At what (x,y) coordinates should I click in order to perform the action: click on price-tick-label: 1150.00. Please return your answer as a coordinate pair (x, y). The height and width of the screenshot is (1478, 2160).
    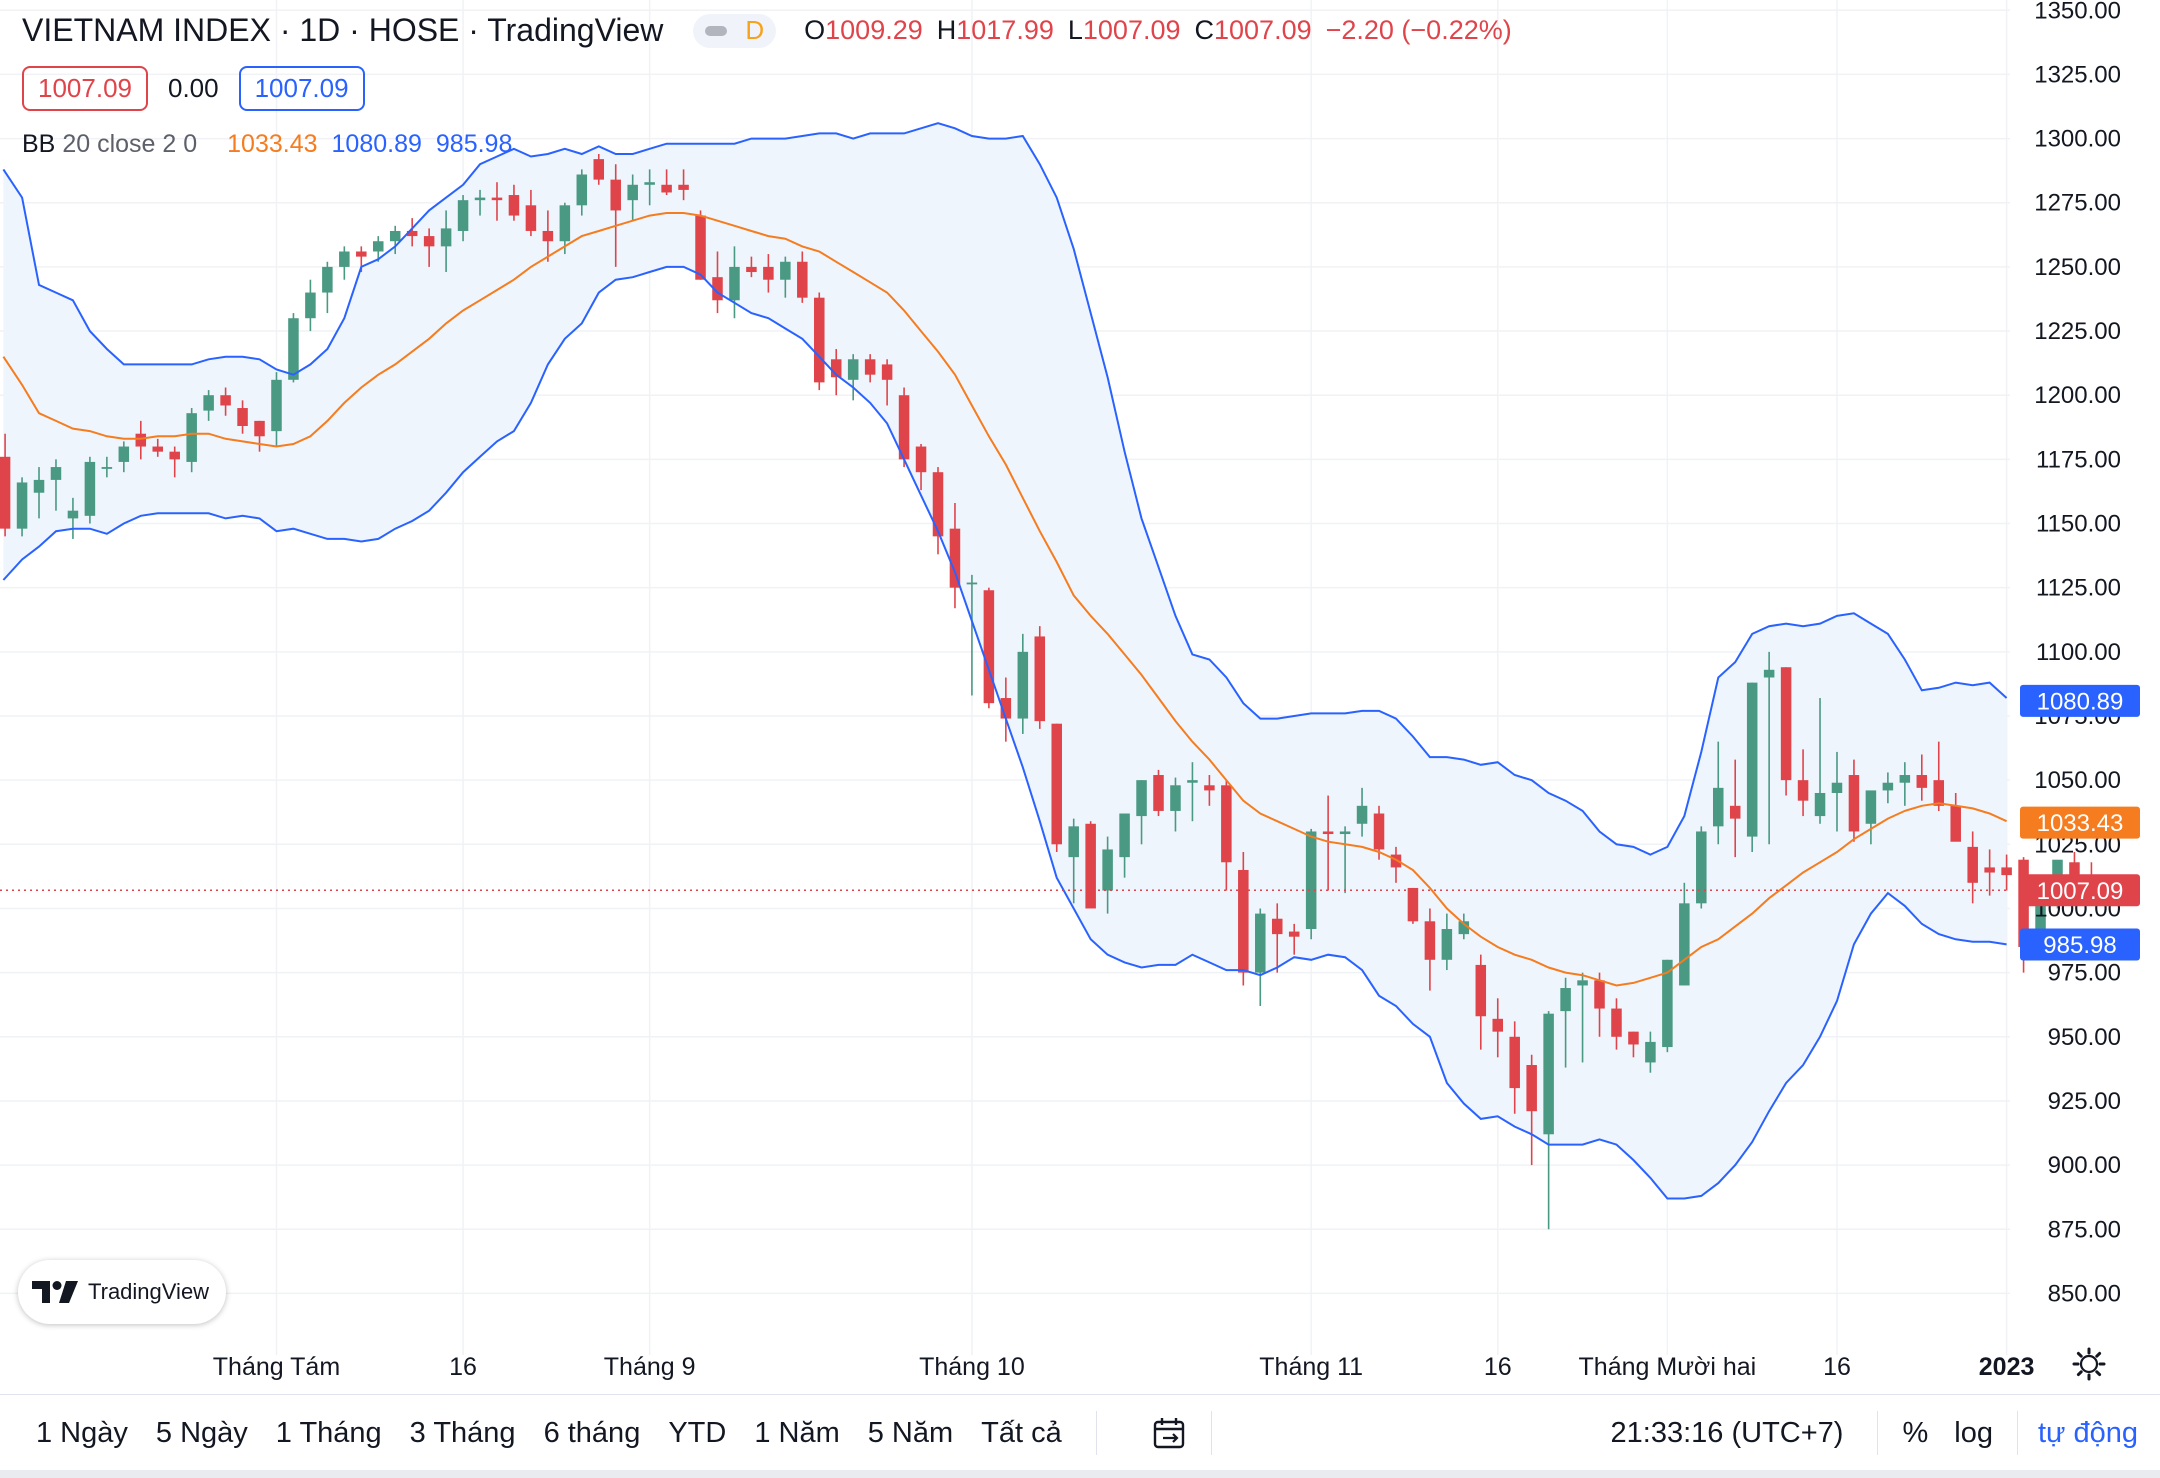
    Looking at the image, I should click on (2078, 524).